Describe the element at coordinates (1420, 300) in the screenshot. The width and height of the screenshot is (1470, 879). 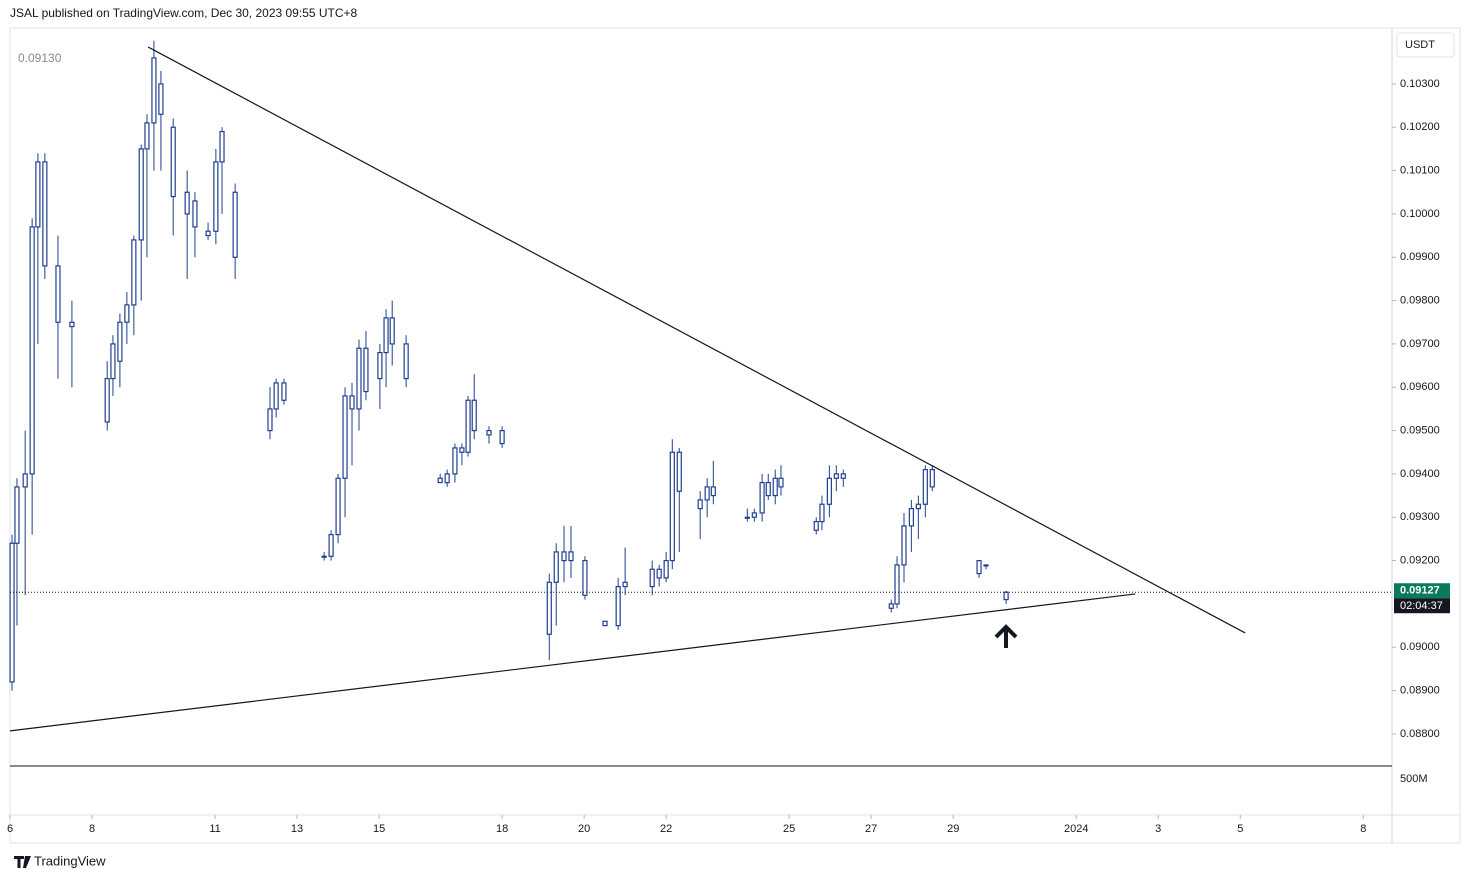
I see `y-tick-label: 0.09800` at that location.